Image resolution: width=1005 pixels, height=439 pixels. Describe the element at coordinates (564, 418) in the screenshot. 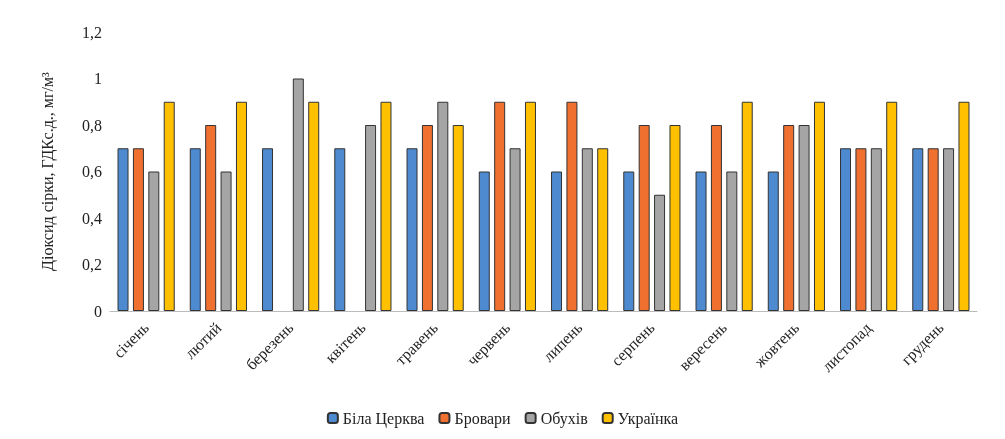

I see `legend-label: Обухів` at that location.